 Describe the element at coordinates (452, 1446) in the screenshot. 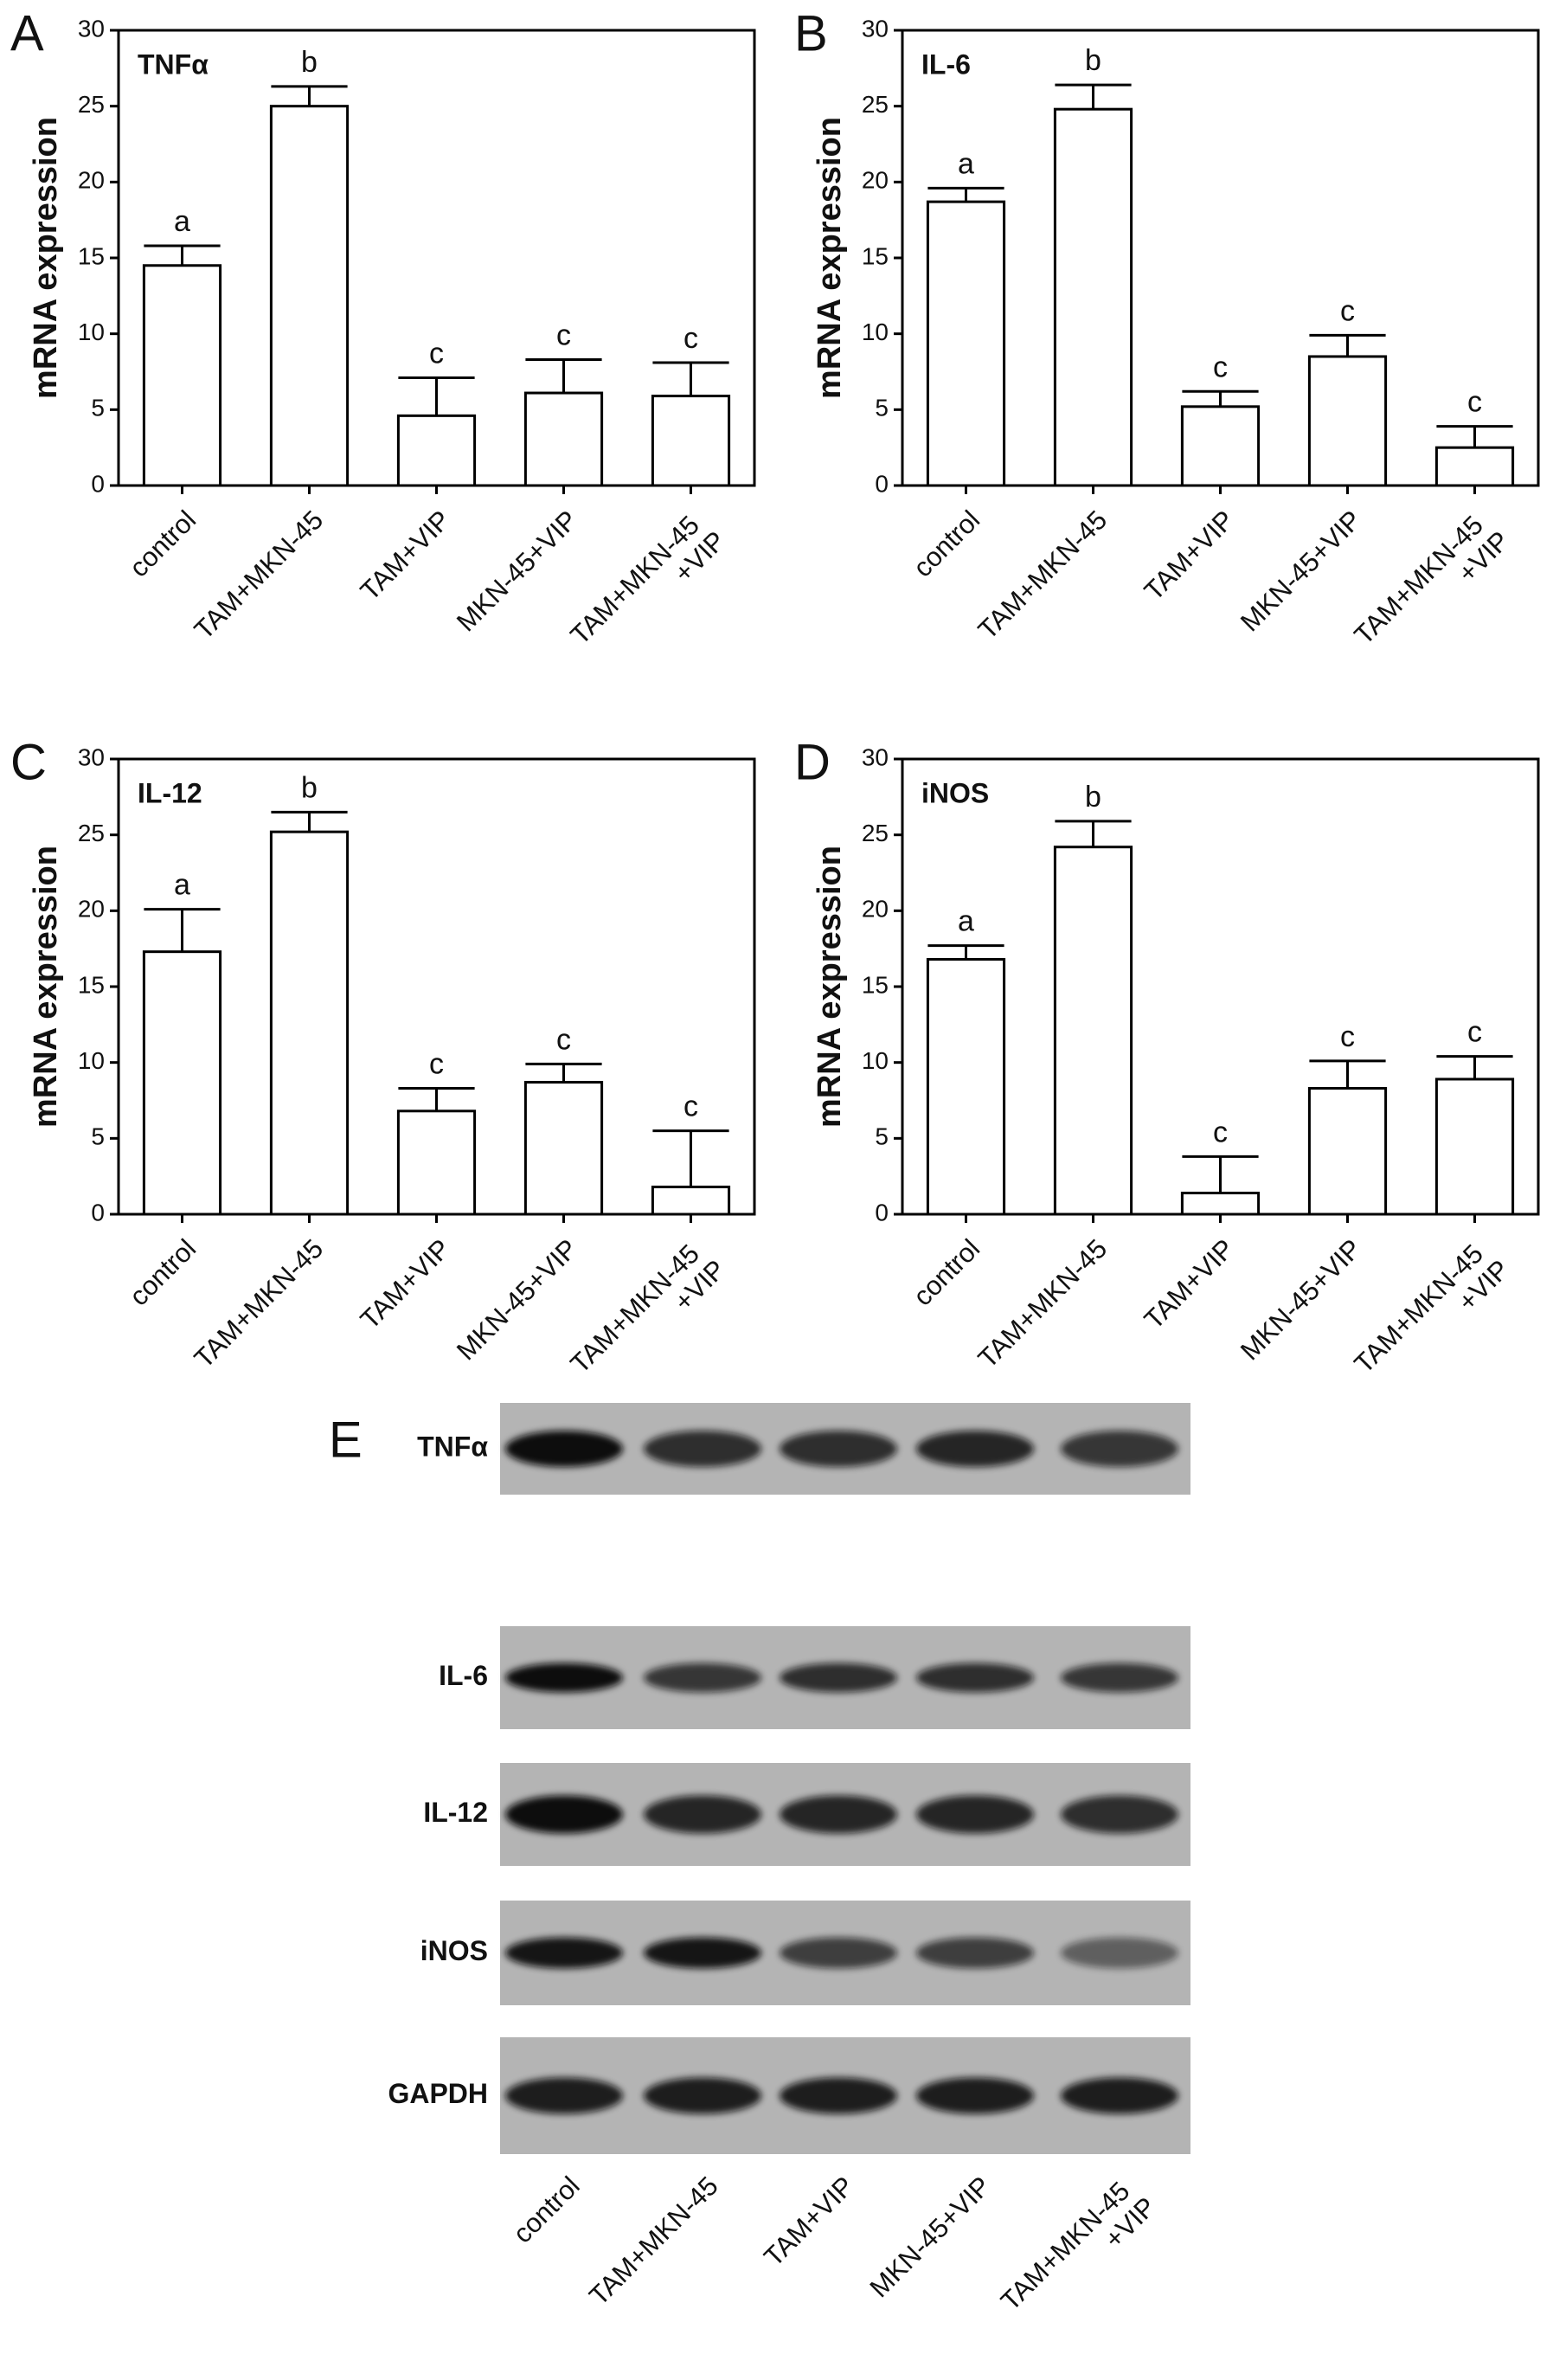

I see `blot-row-label: TNFα` at that location.